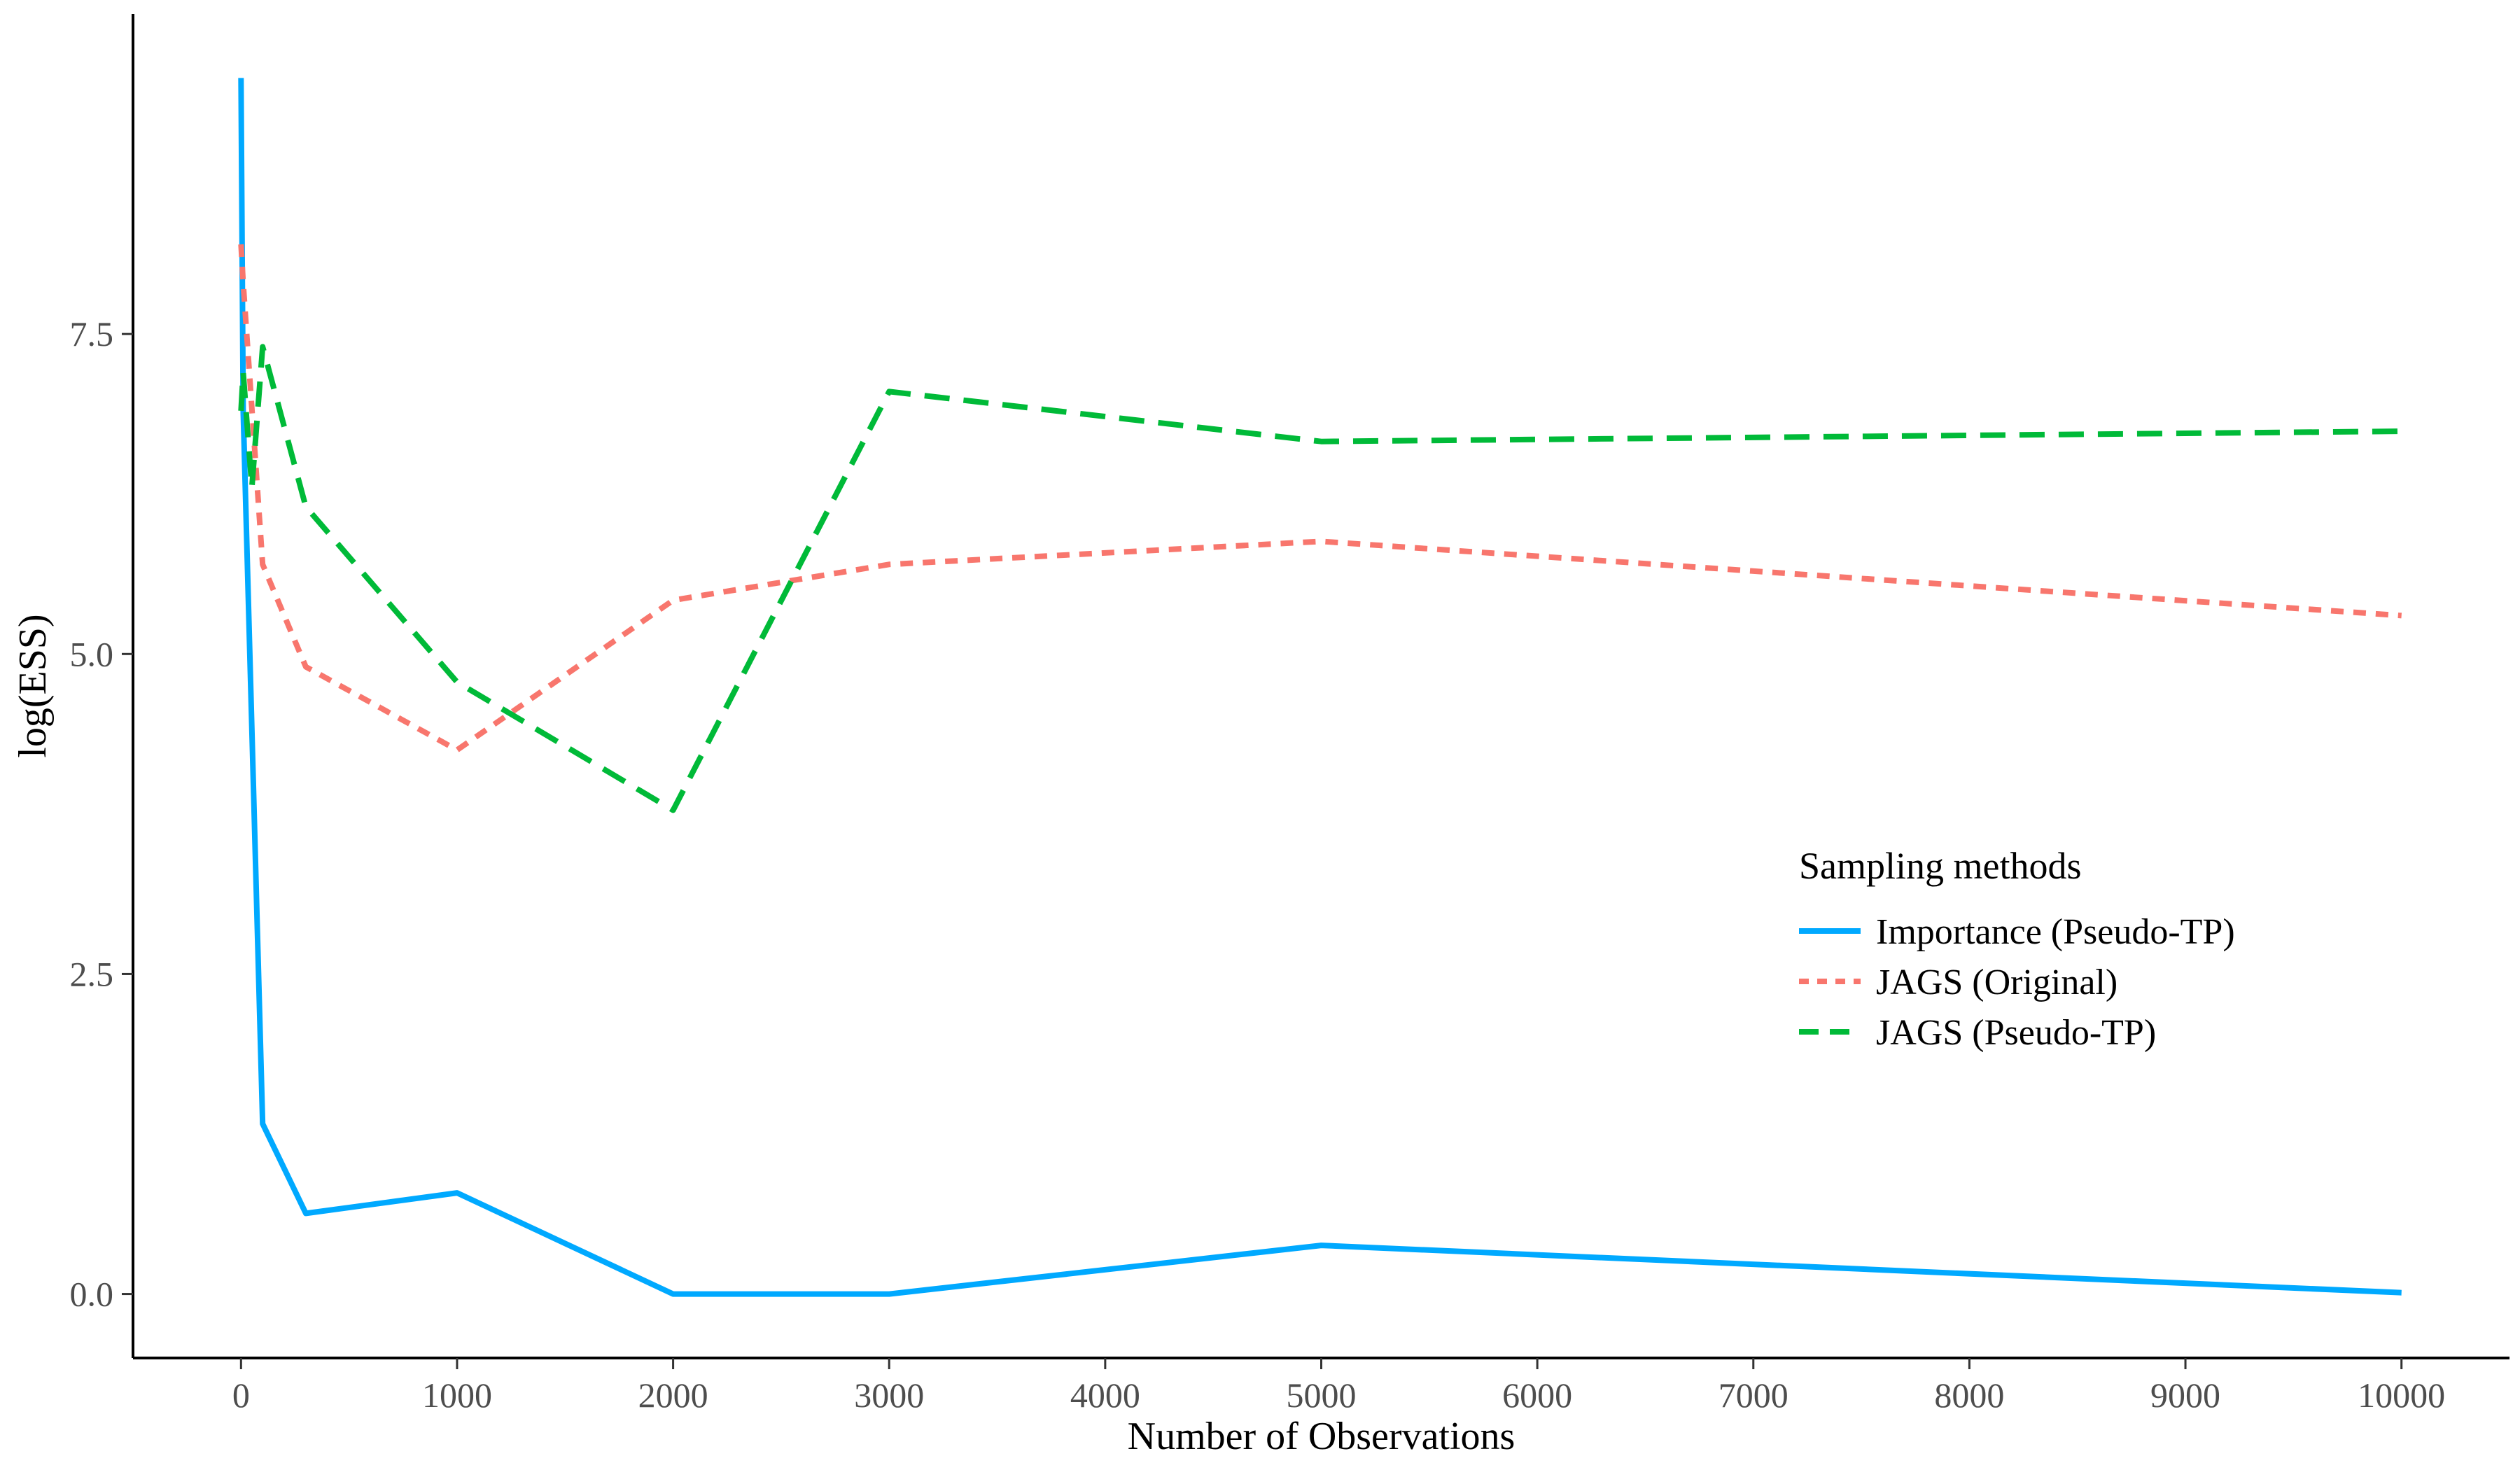  What do you see at coordinates (1537, 1395) in the screenshot?
I see `x-tick-label: 6000` at bounding box center [1537, 1395].